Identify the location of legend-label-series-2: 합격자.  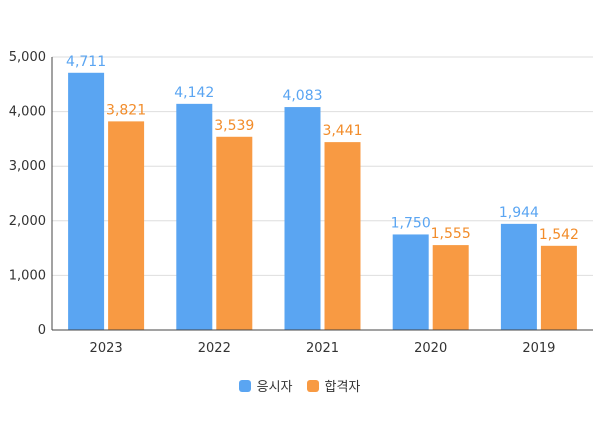
(342, 387).